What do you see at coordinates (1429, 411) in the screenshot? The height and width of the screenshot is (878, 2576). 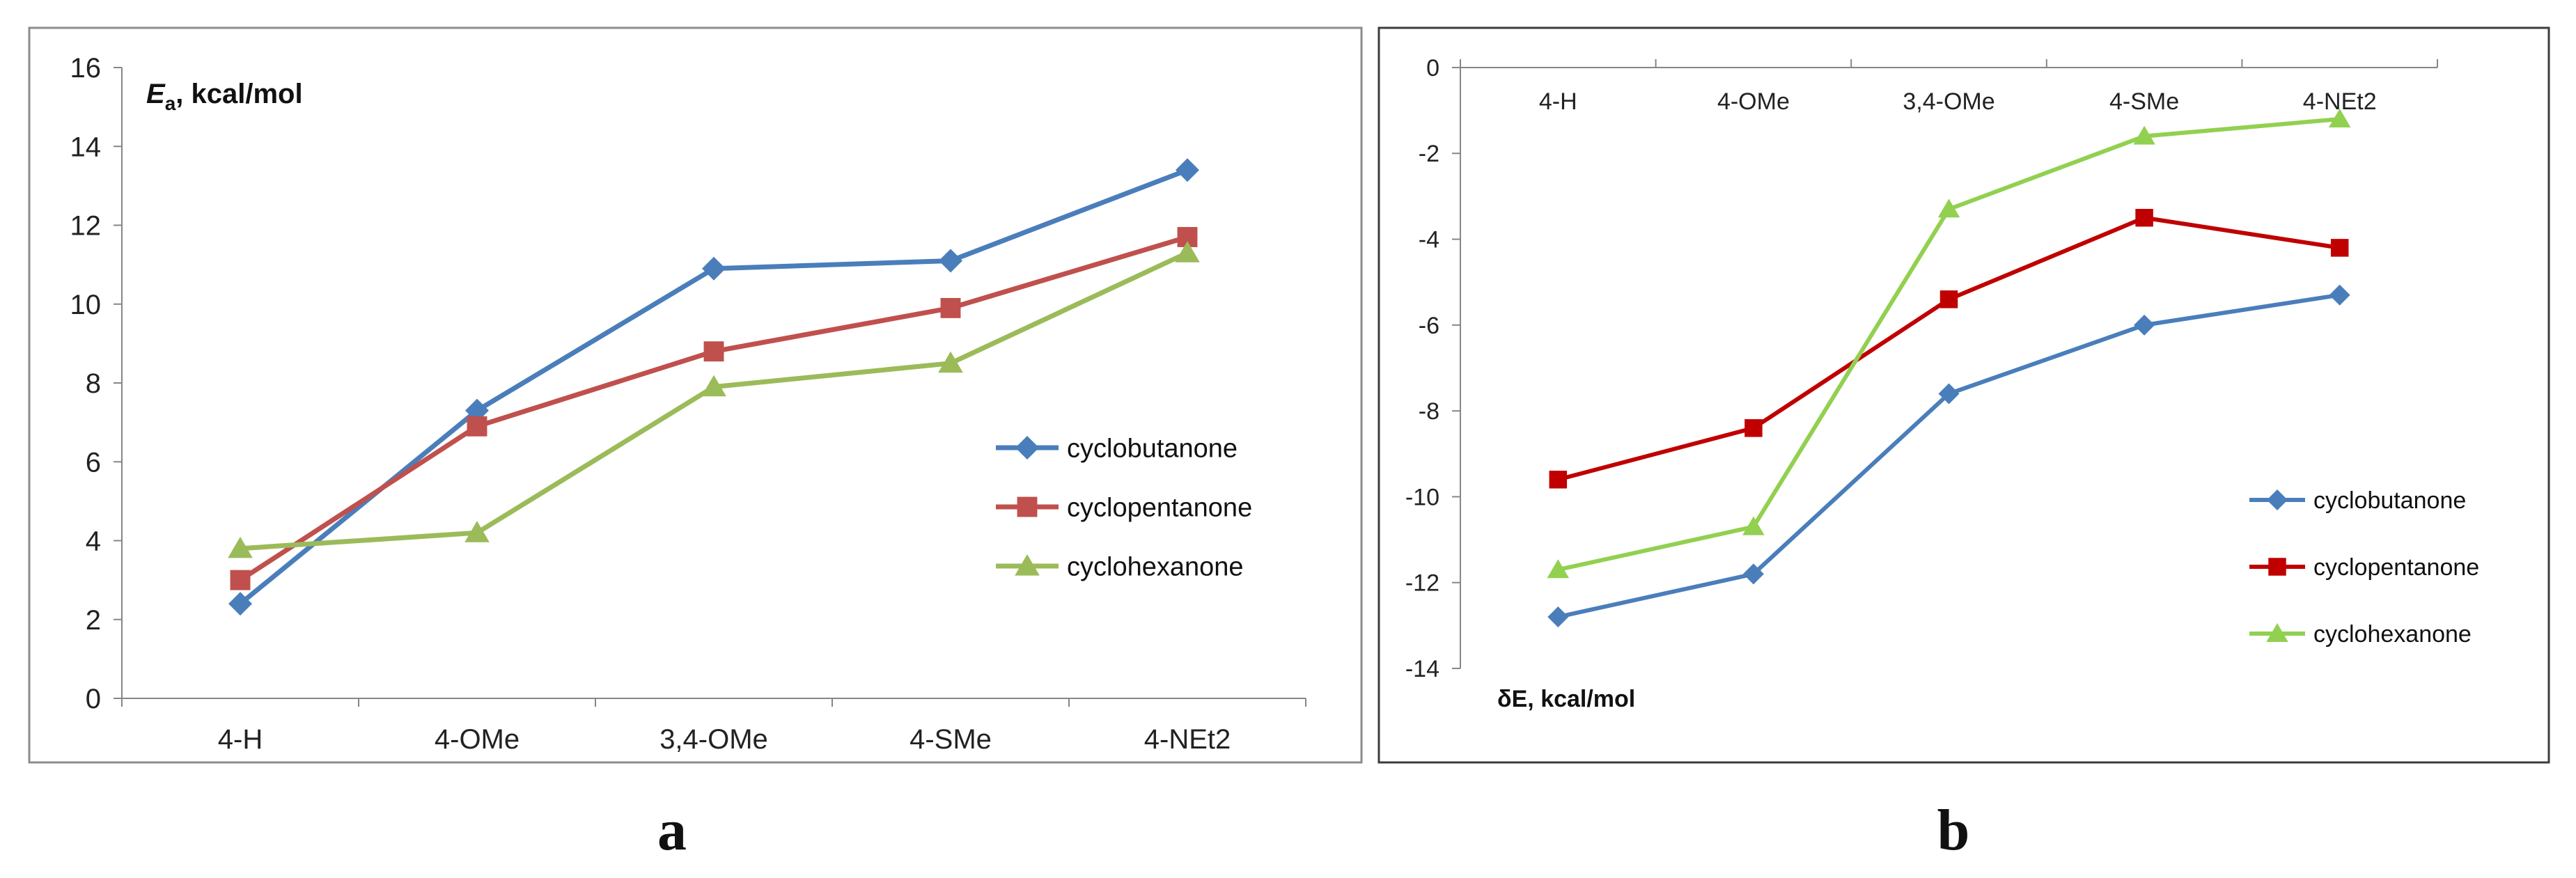 I see `chart-b-y-tick-label: -8` at bounding box center [1429, 411].